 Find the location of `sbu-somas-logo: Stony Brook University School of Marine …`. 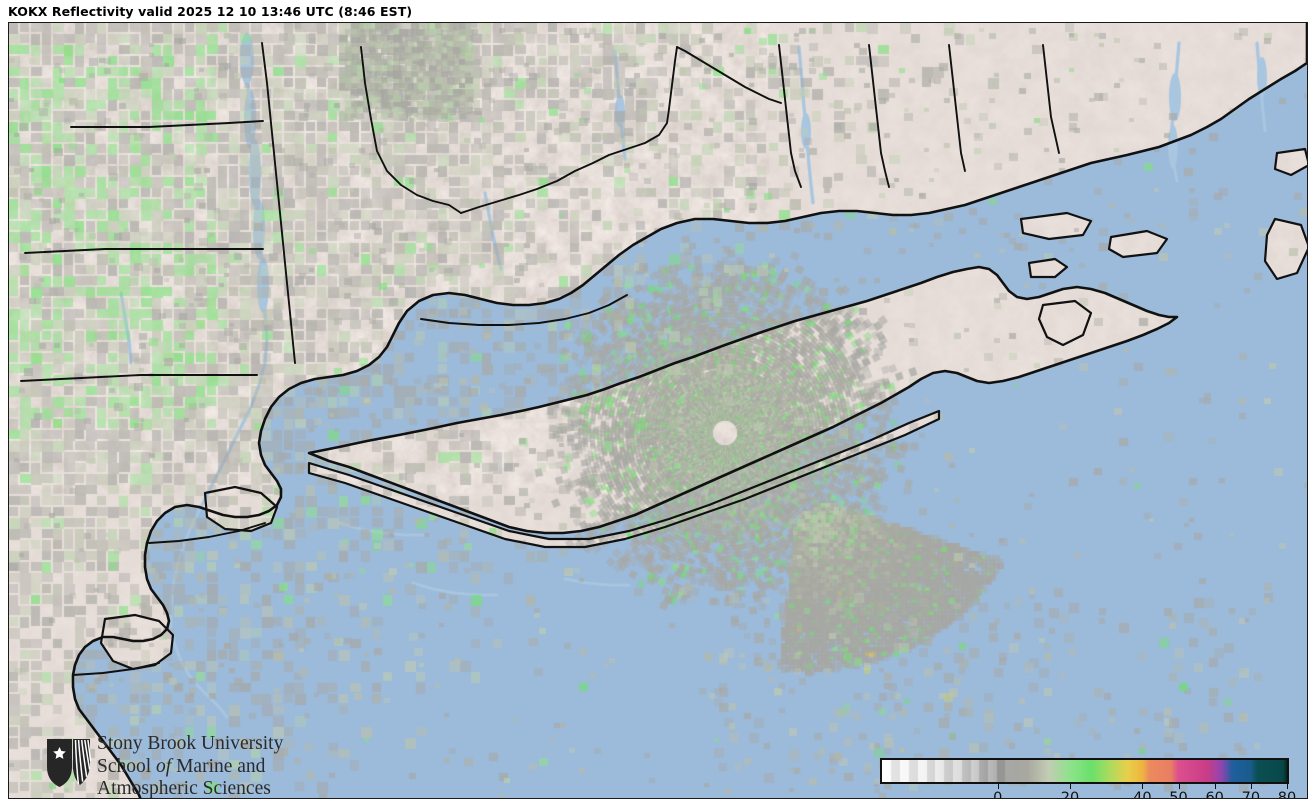

sbu-somas-logo: Stony Brook University School of Marine … is located at coordinates (195, 765).